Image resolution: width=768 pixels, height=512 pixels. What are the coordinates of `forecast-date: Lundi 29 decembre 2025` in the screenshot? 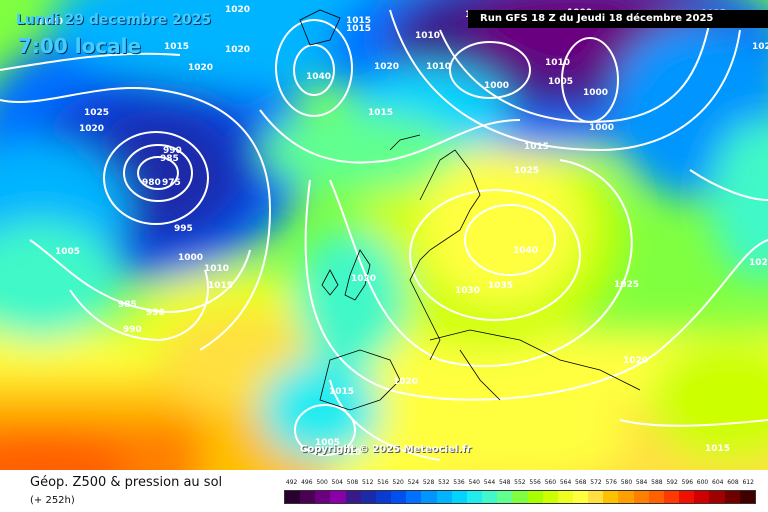 It's located at (114, 20).